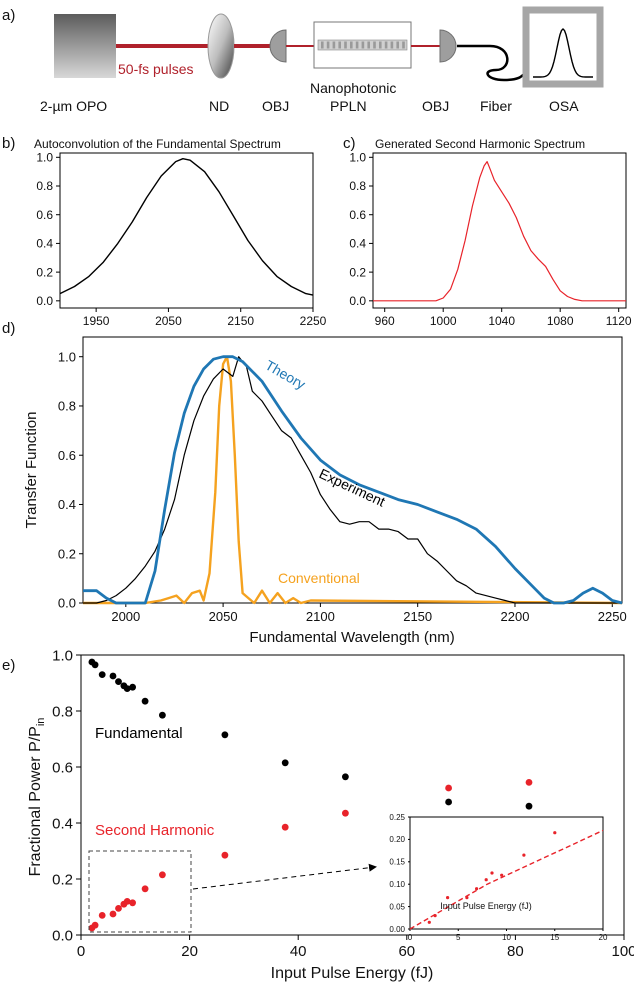 This screenshot has width=634, height=990. Describe the element at coordinates (352, 487) in the screenshot. I see `experiment-label: Experiment` at that location.